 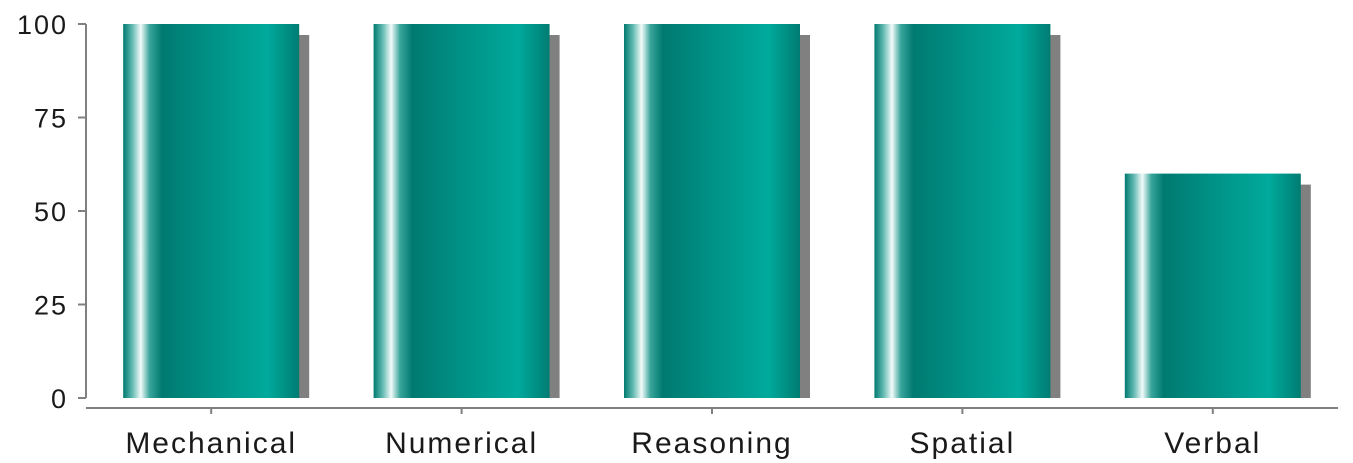 I want to click on y-tick-label: 100, so click(x=42, y=25).